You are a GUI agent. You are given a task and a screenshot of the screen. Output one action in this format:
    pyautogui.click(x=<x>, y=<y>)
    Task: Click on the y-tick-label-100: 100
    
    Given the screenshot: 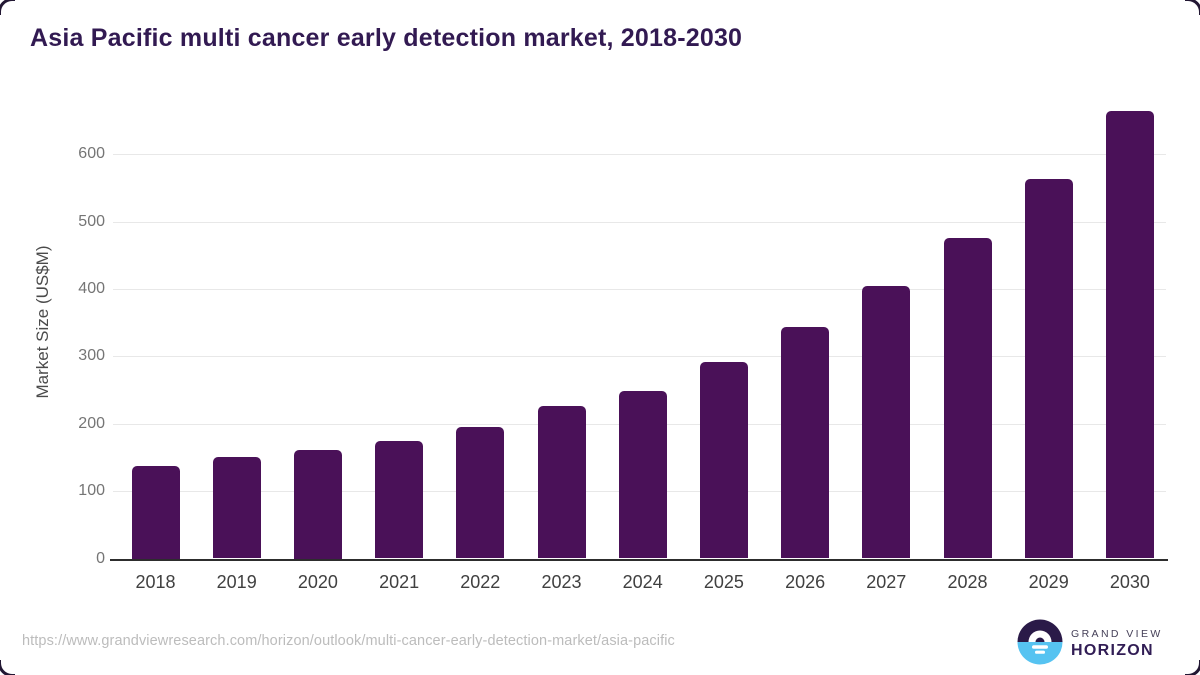 What is the action you would take?
    pyautogui.click(x=91, y=491)
    